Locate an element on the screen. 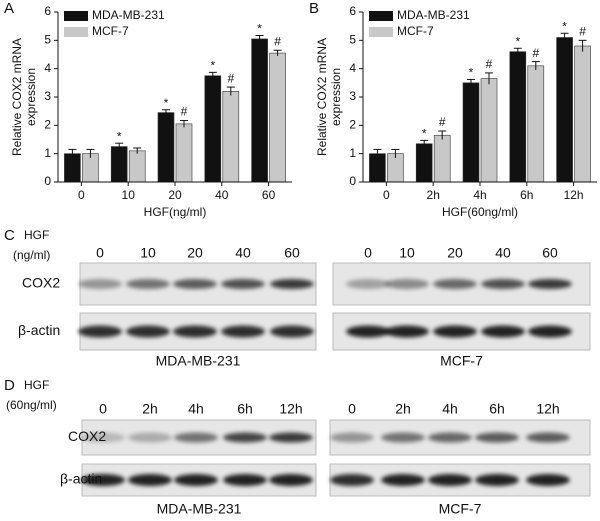 Image resolution: width=600 pixels, height=521 pixels. lane-label: 20 is located at coordinates (195, 253).